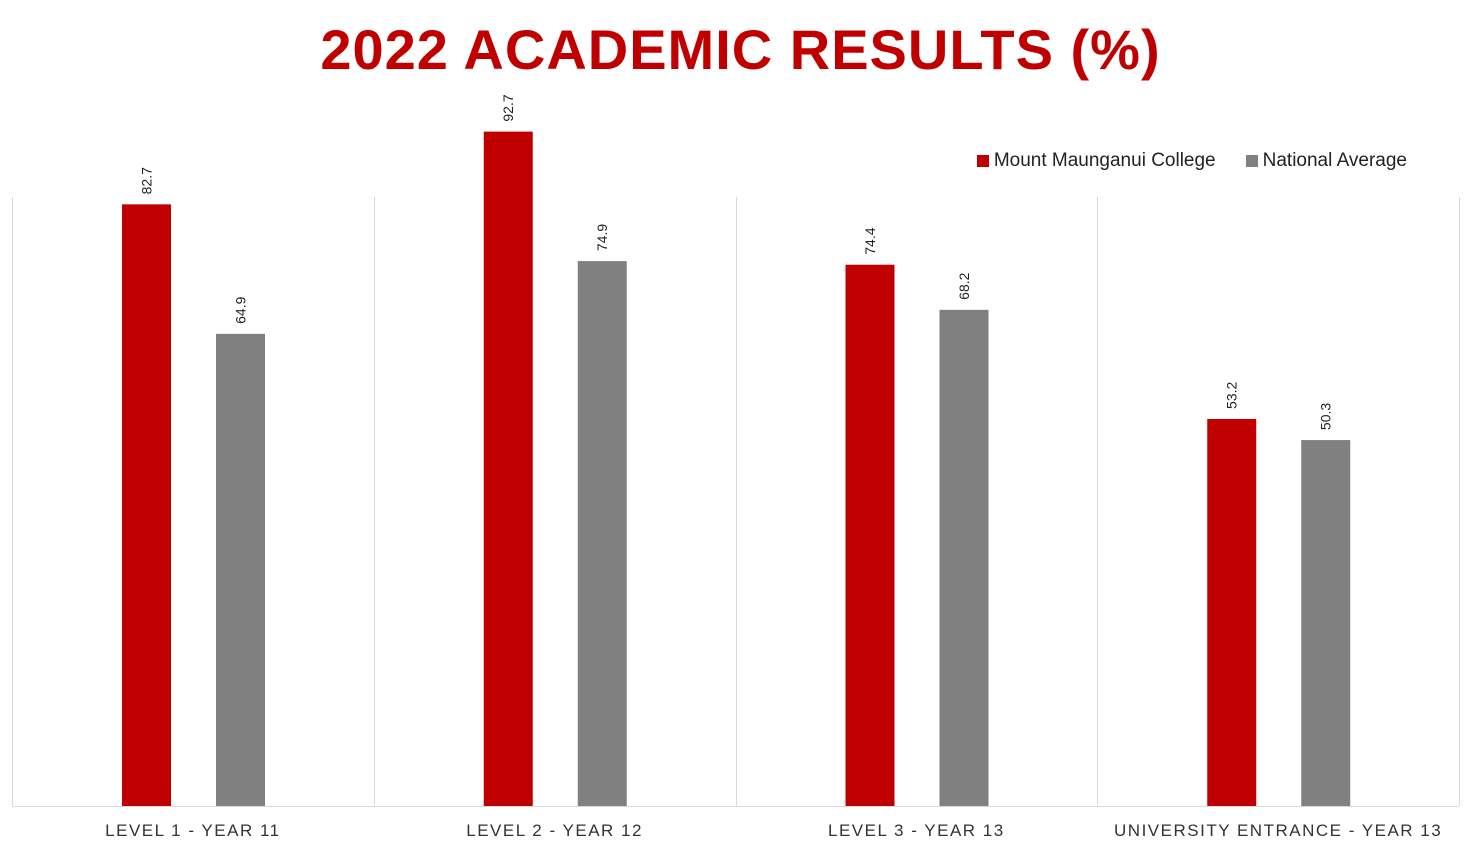 Image resolution: width=1481 pixels, height=861 pixels. Describe the element at coordinates (1278, 830) in the screenshot. I see `category-label: UNIVERSITY ENTRANCE - YEAR 13` at that location.